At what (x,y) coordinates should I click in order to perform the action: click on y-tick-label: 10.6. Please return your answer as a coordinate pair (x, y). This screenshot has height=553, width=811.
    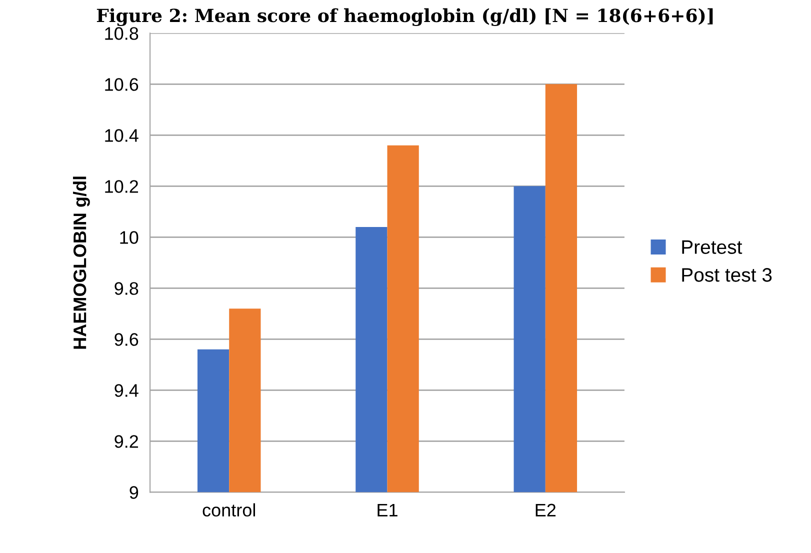
    Looking at the image, I should click on (121, 84).